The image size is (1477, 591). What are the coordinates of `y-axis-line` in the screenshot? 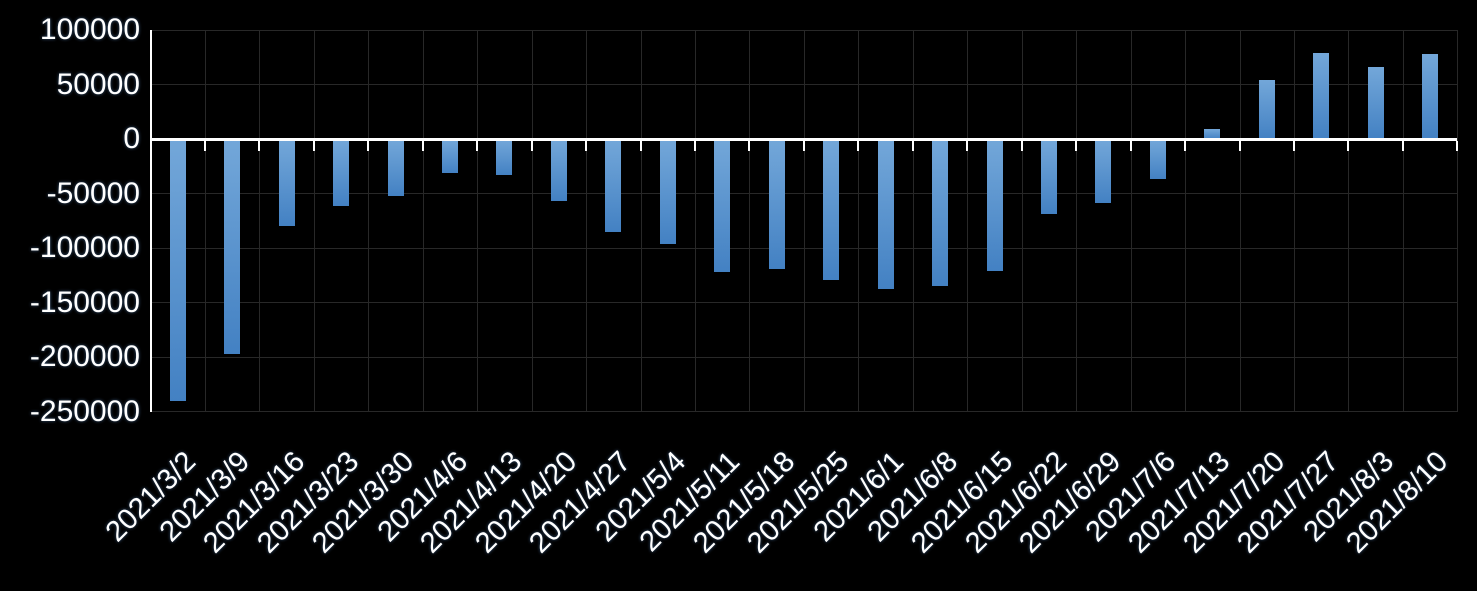 It's located at (150, 221).